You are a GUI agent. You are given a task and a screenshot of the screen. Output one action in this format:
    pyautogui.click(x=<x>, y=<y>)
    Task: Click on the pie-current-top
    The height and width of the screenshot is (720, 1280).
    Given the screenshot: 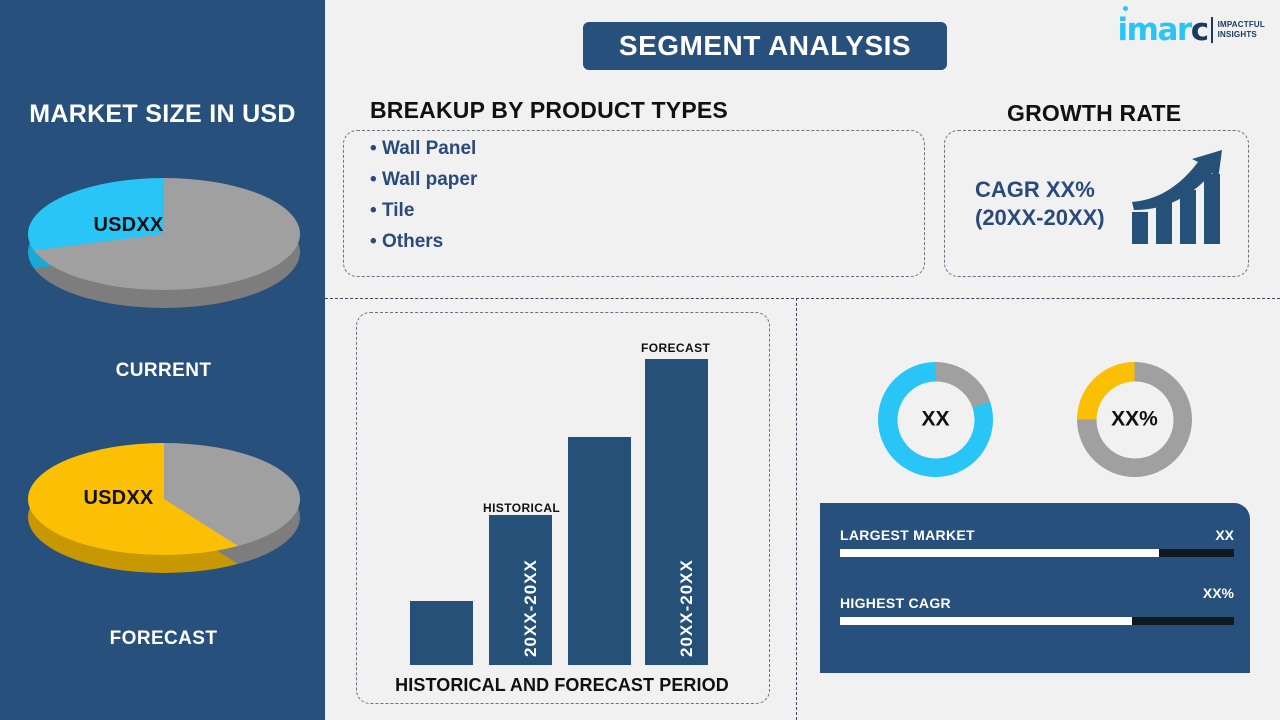 What is the action you would take?
    pyautogui.click(x=163, y=234)
    